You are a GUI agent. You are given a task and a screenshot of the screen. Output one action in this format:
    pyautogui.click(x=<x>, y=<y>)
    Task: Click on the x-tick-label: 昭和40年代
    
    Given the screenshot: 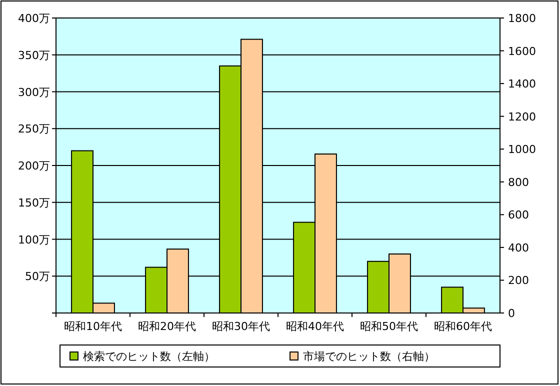 What is the action you would take?
    pyautogui.click(x=315, y=326)
    